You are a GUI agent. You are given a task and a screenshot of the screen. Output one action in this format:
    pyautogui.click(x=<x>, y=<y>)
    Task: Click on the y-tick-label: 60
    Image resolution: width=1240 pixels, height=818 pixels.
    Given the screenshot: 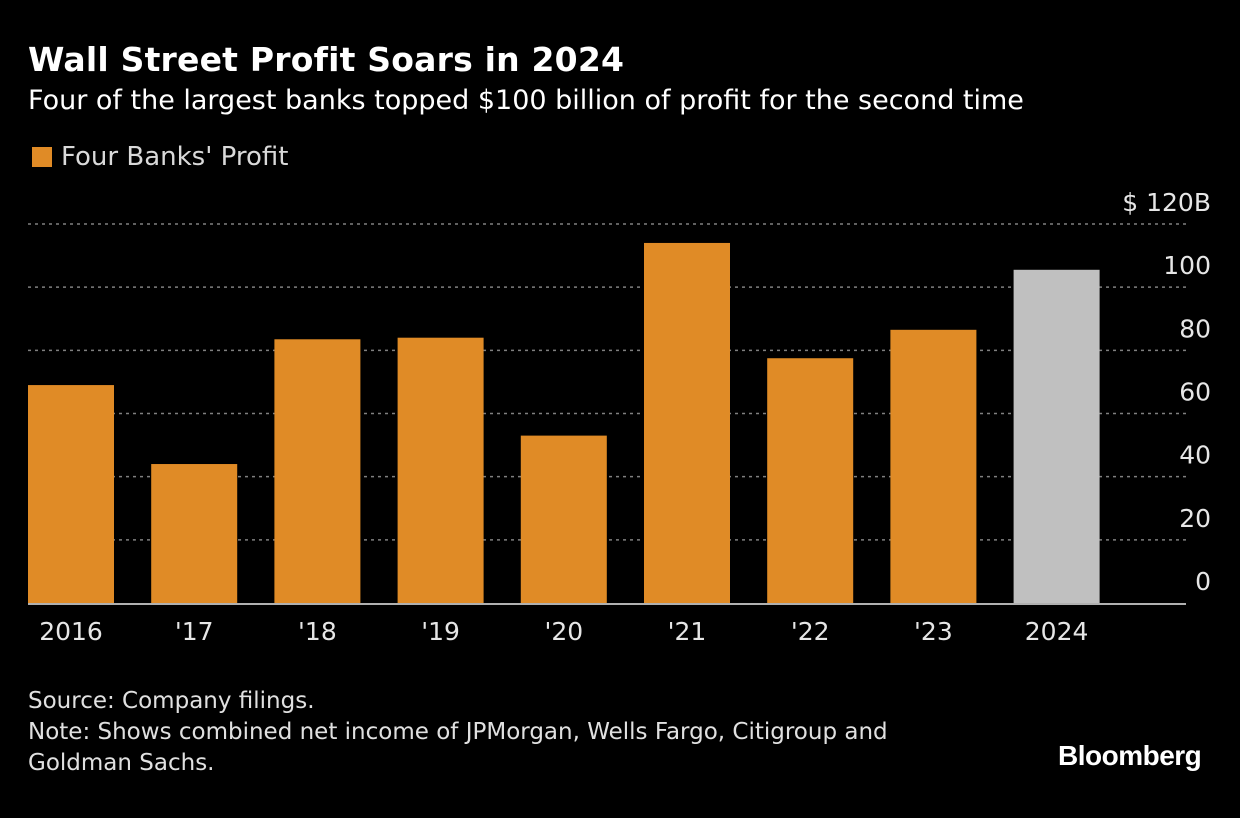 What is the action you would take?
    pyautogui.click(x=1195, y=392)
    